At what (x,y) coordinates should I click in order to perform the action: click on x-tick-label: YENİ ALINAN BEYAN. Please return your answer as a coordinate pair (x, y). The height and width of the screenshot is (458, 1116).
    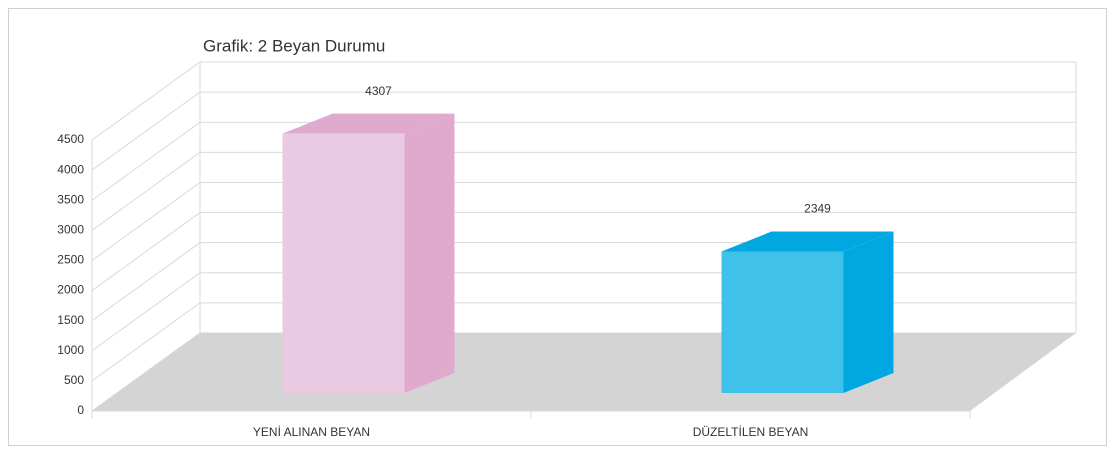
    Looking at the image, I should click on (311, 432).